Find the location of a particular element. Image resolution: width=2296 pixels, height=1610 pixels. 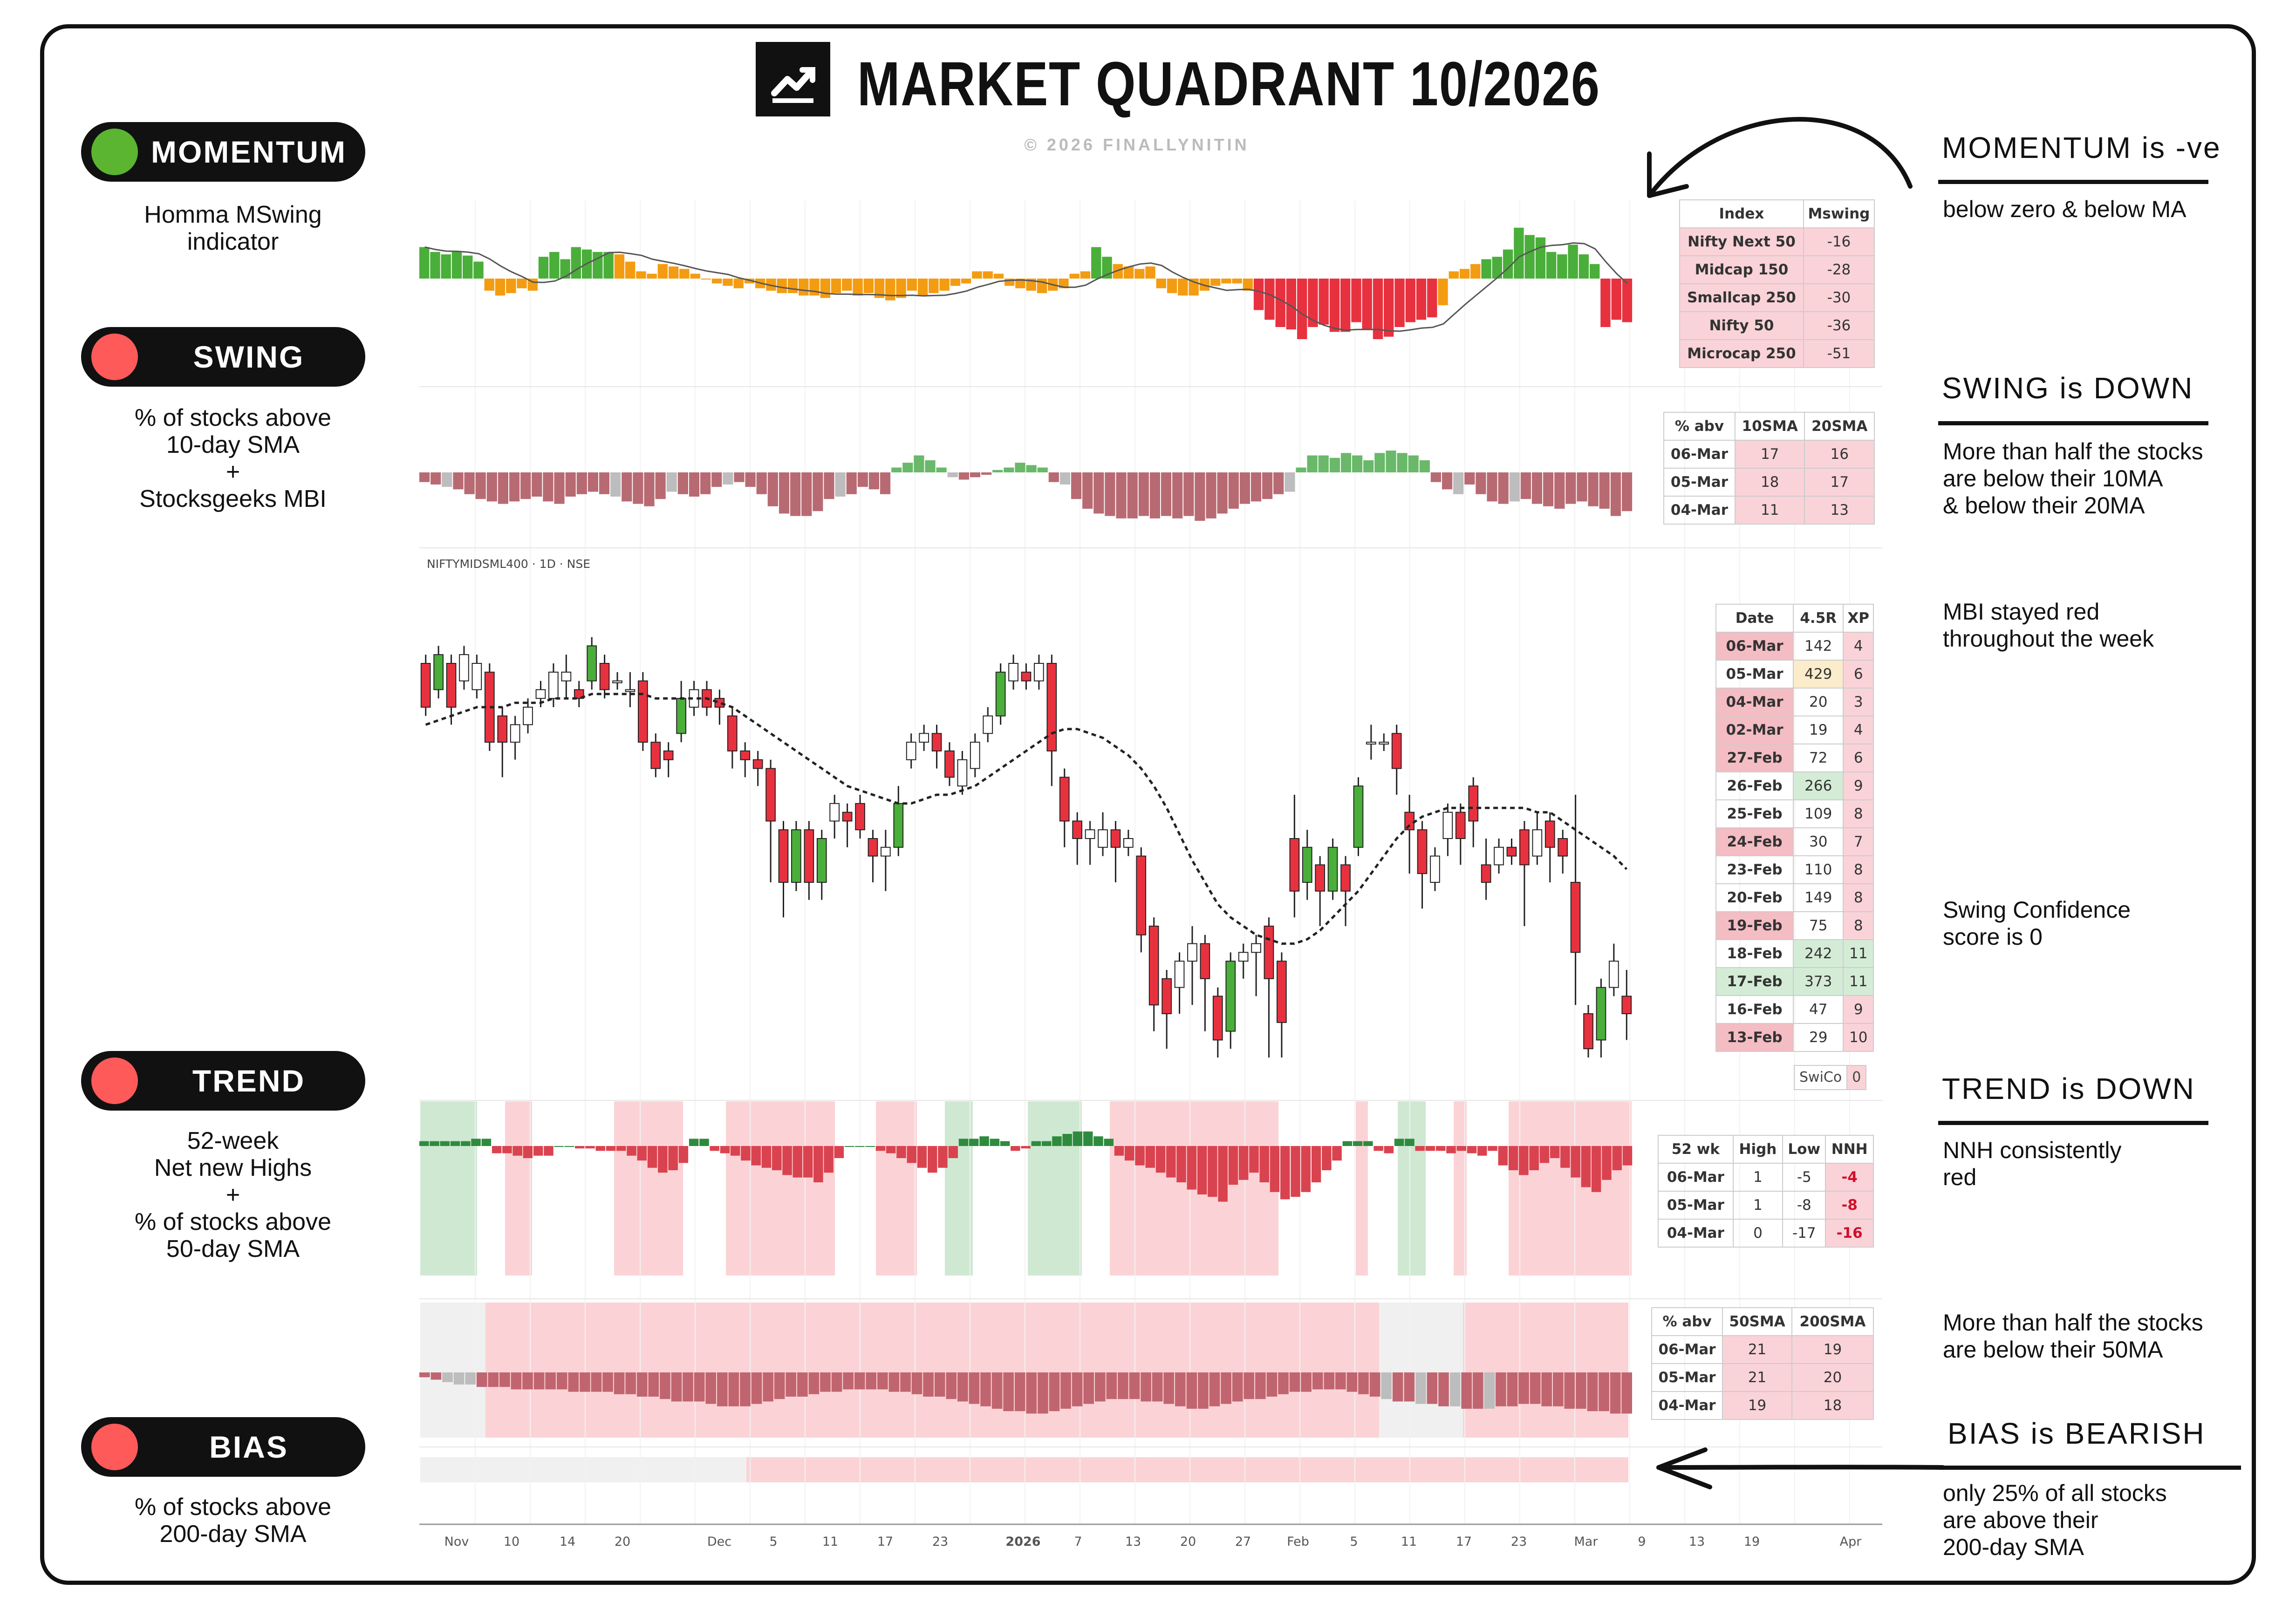

note-line: only 25% of all stocks is located at coordinates (2055, 1493).